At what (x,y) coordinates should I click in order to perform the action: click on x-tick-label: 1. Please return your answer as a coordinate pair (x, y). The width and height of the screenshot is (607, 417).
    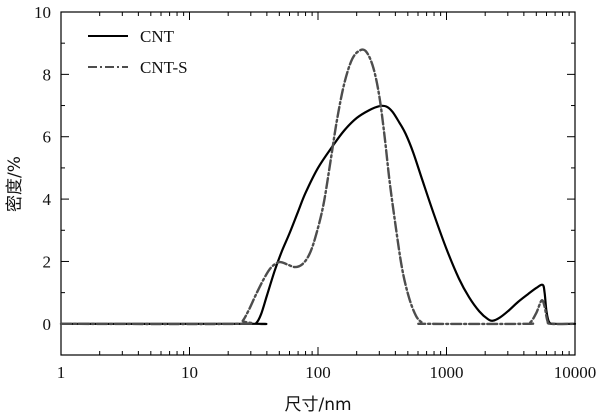
    Looking at the image, I should click on (61, 372).